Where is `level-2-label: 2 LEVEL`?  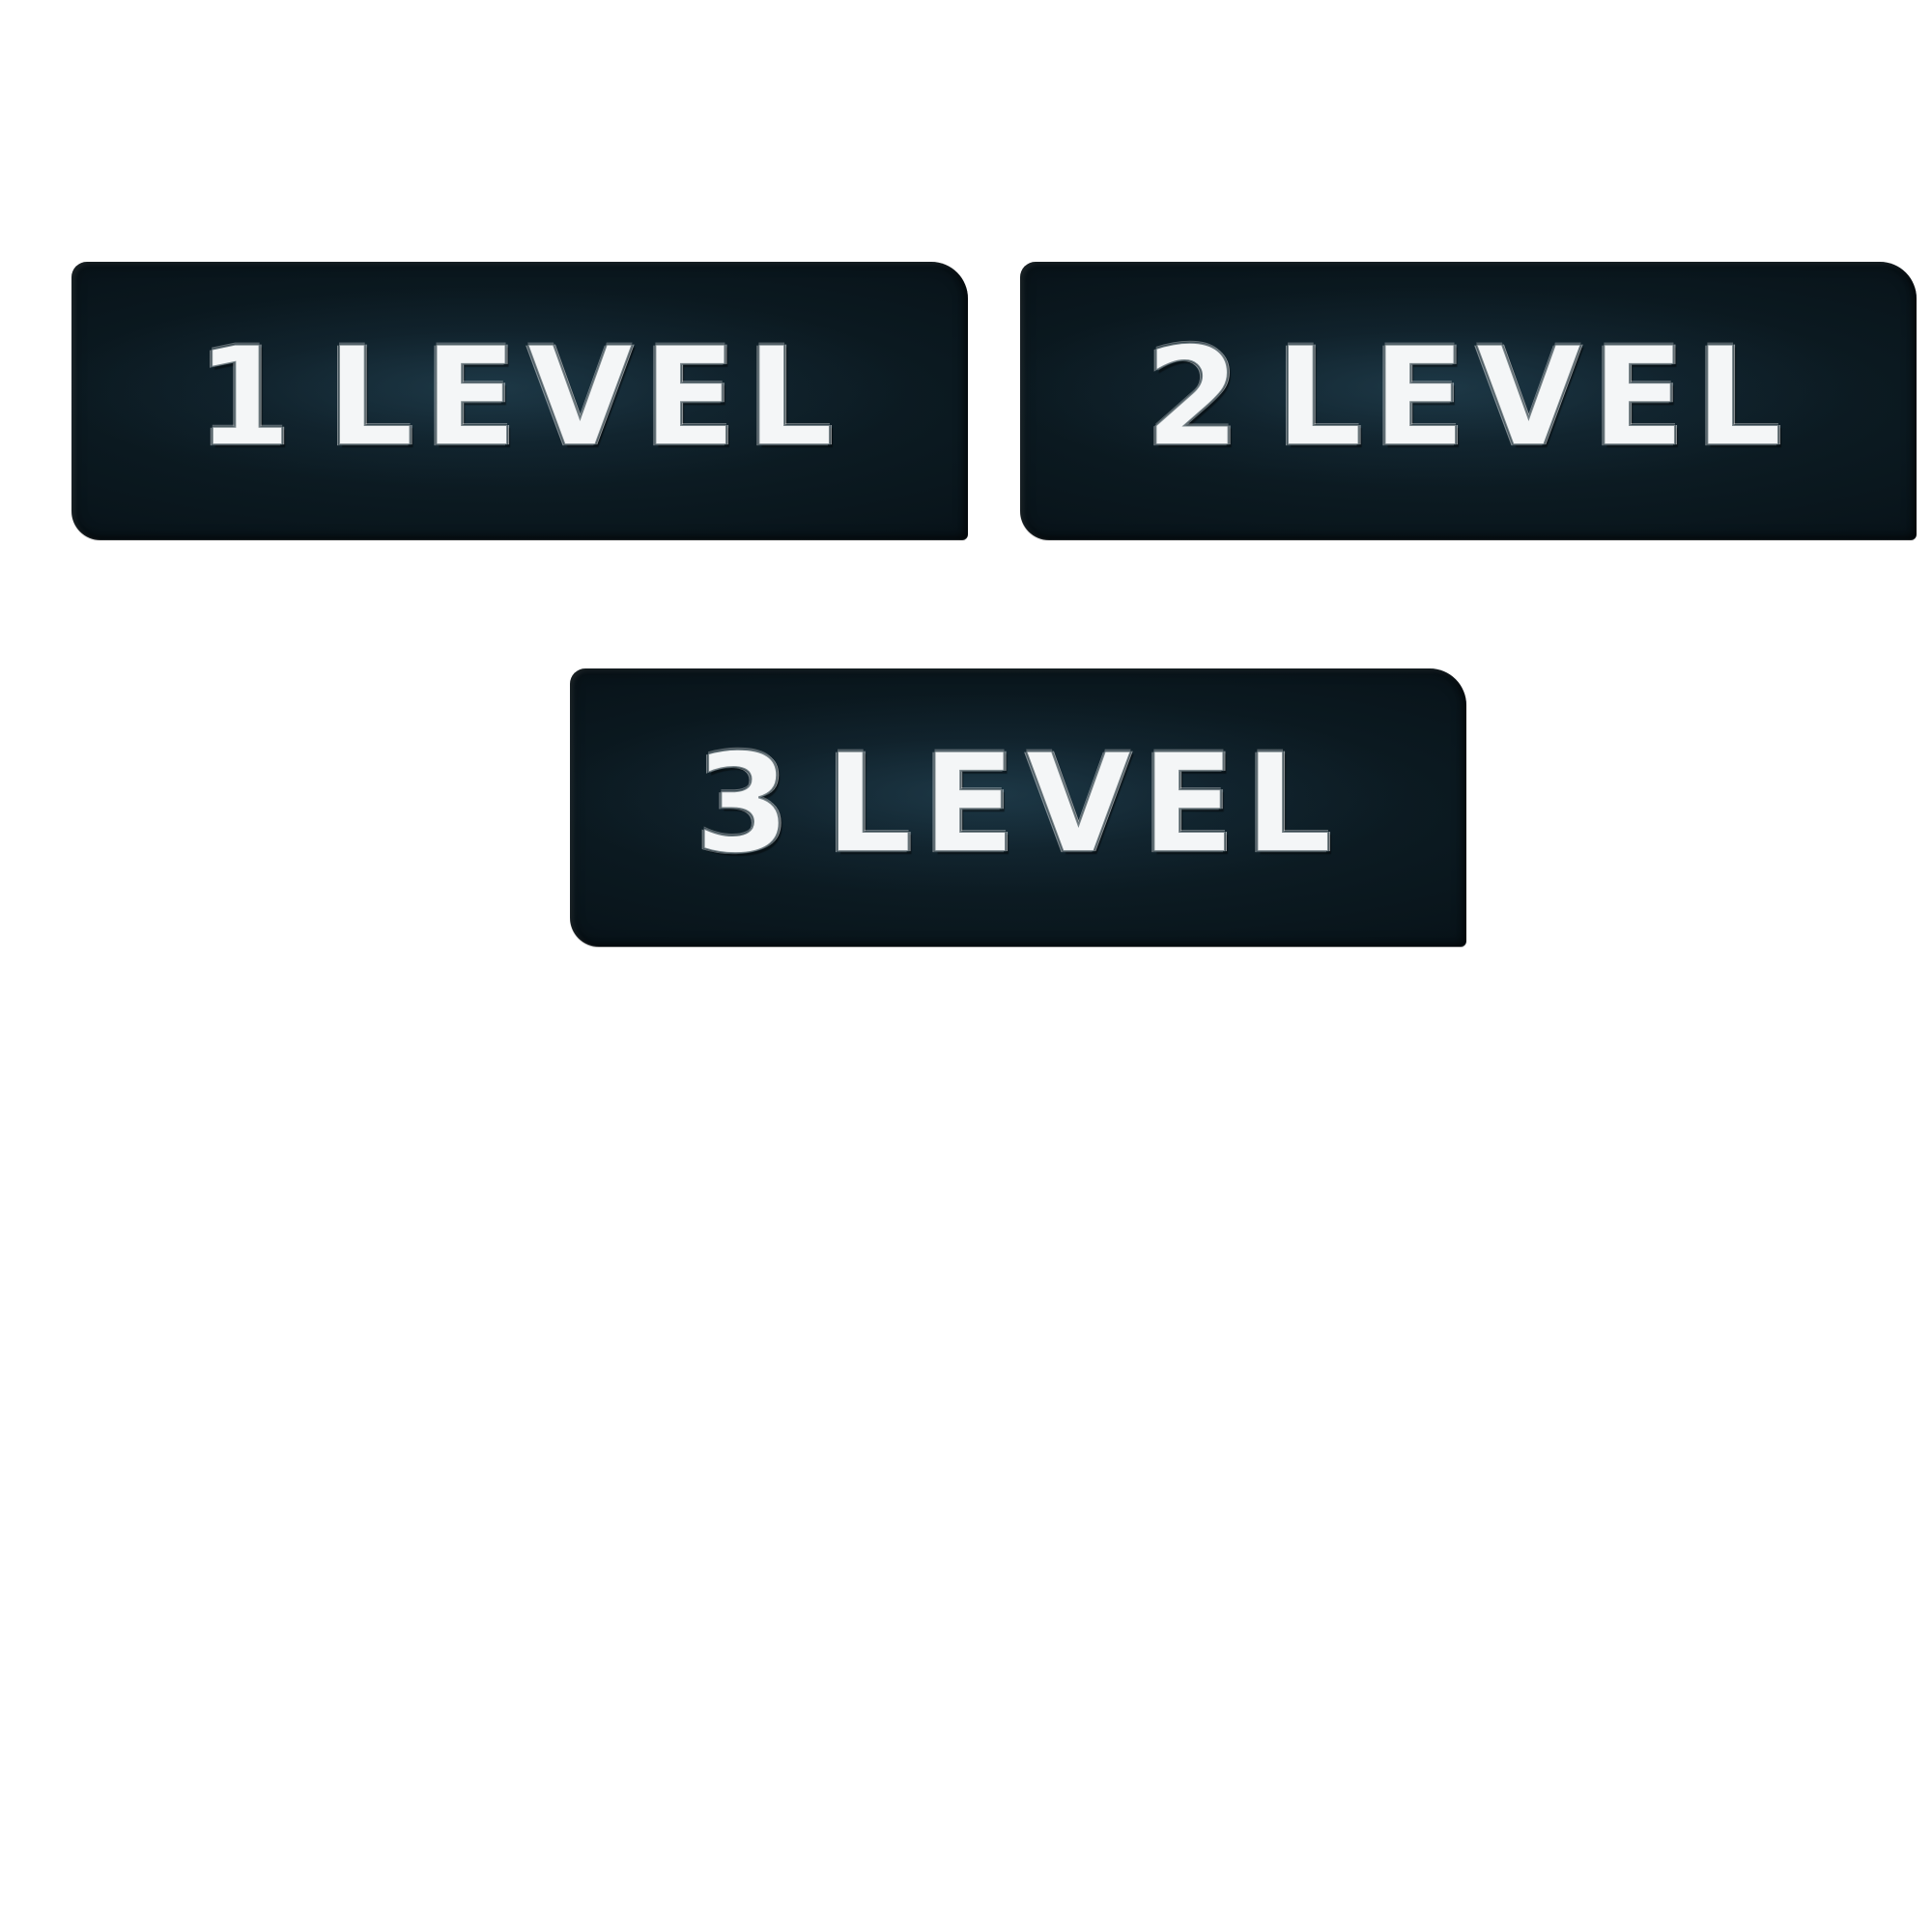 level-2-label: 2 LEVEL is located at coordinates (1468, 398).